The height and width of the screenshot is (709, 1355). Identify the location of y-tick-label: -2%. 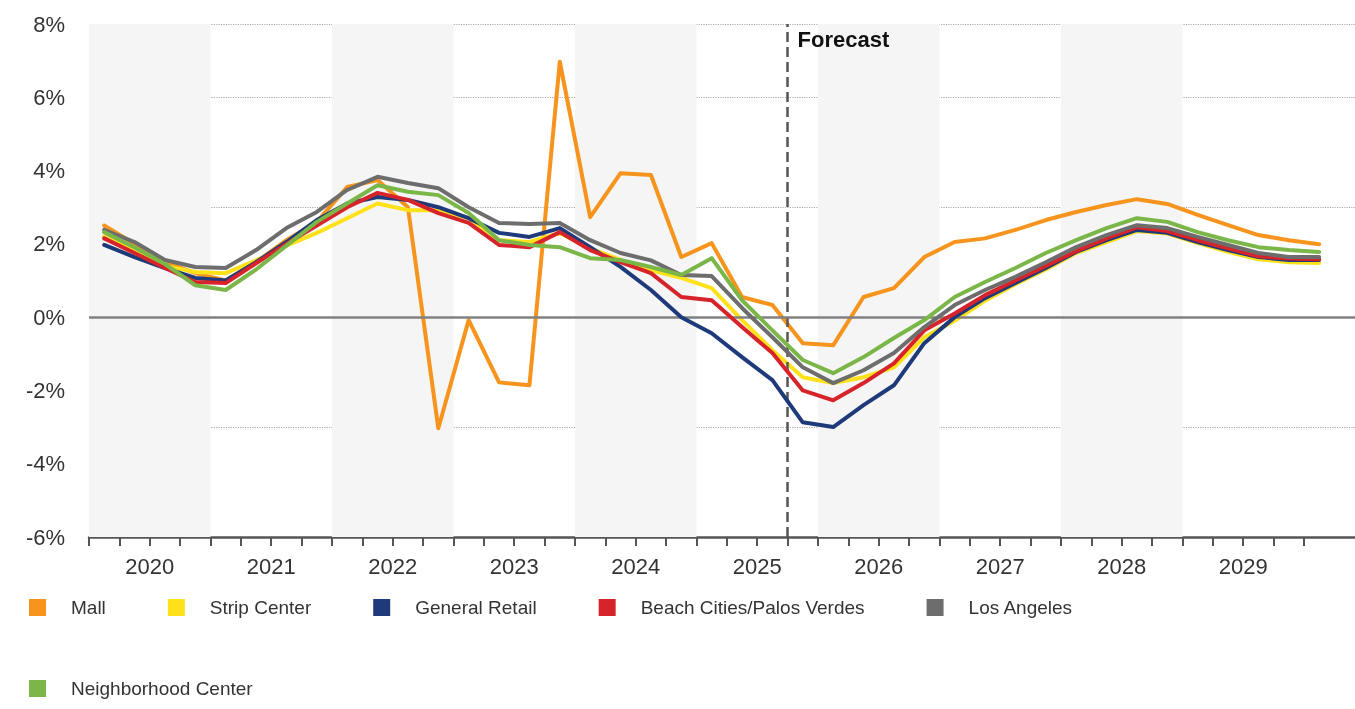
(45, 390).